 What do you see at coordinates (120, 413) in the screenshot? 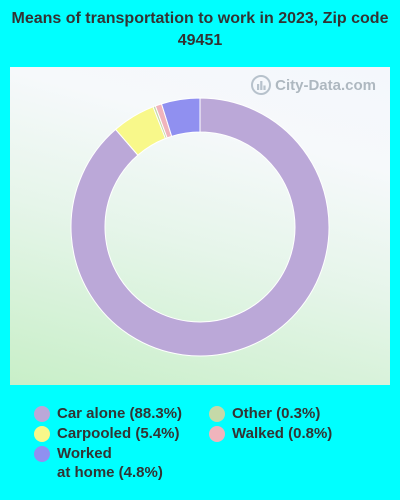
I see `legend-label: Car alone (88.3%)` at bounding box center [120, 413].